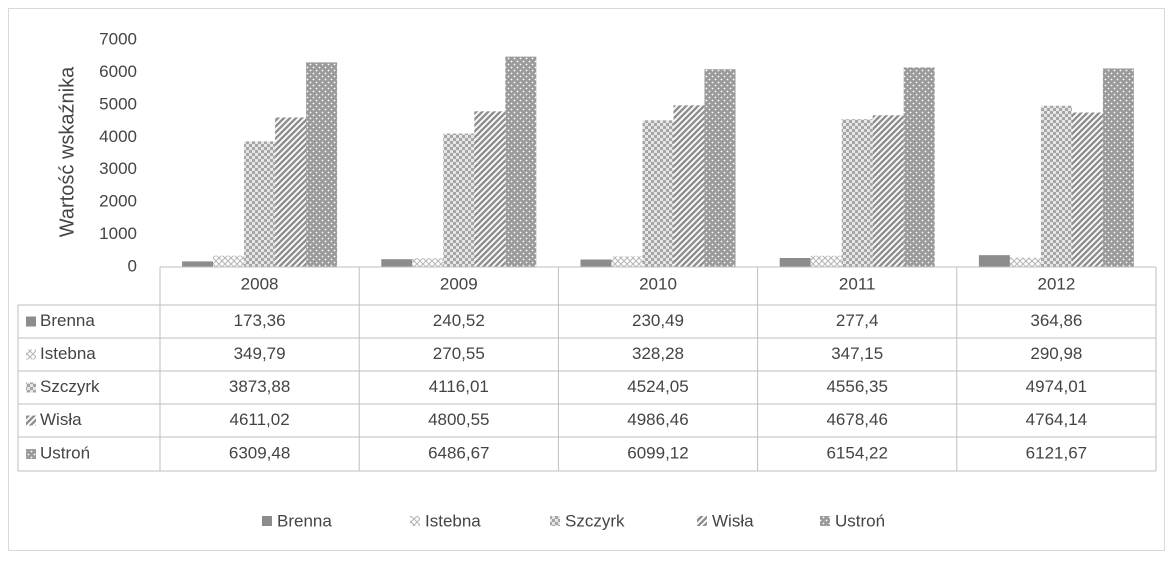 The width and height of the screenshot is (1173, 564). Describe the element at coordinates (658, 283) in the screenshot. I see `x-tick-label: 2010` at that location.